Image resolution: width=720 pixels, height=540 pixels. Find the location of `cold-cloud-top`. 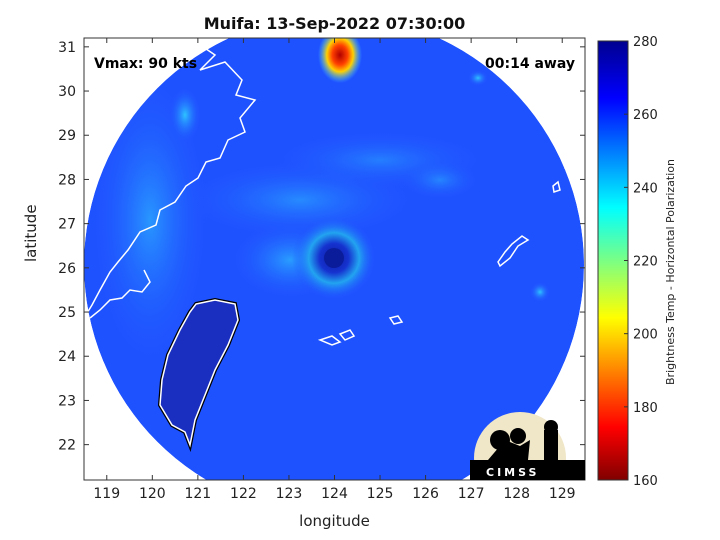

cold-cloud-top is located at coordinates (340, 60).